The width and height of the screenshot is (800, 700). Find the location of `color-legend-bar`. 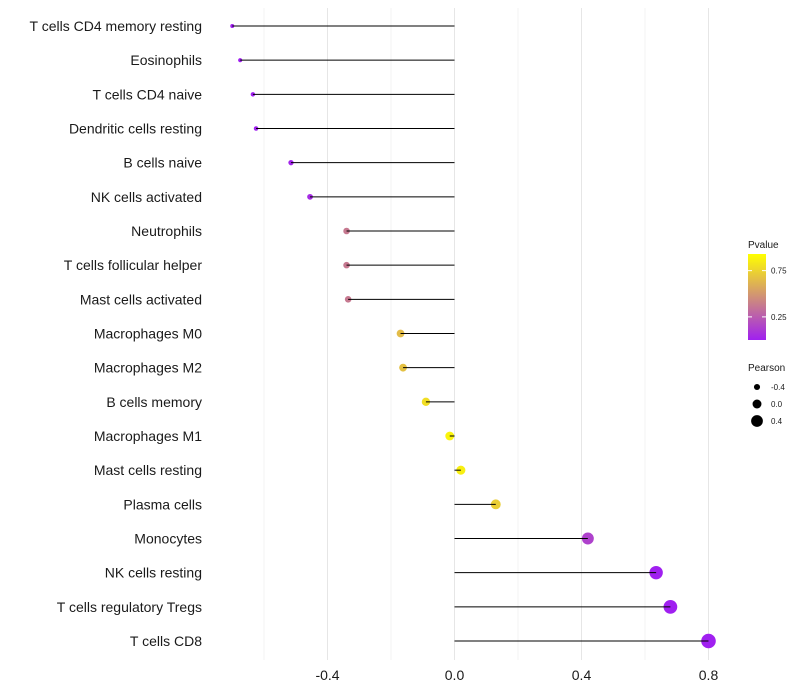

color-legend-bar is located at coordinates (757, 297).